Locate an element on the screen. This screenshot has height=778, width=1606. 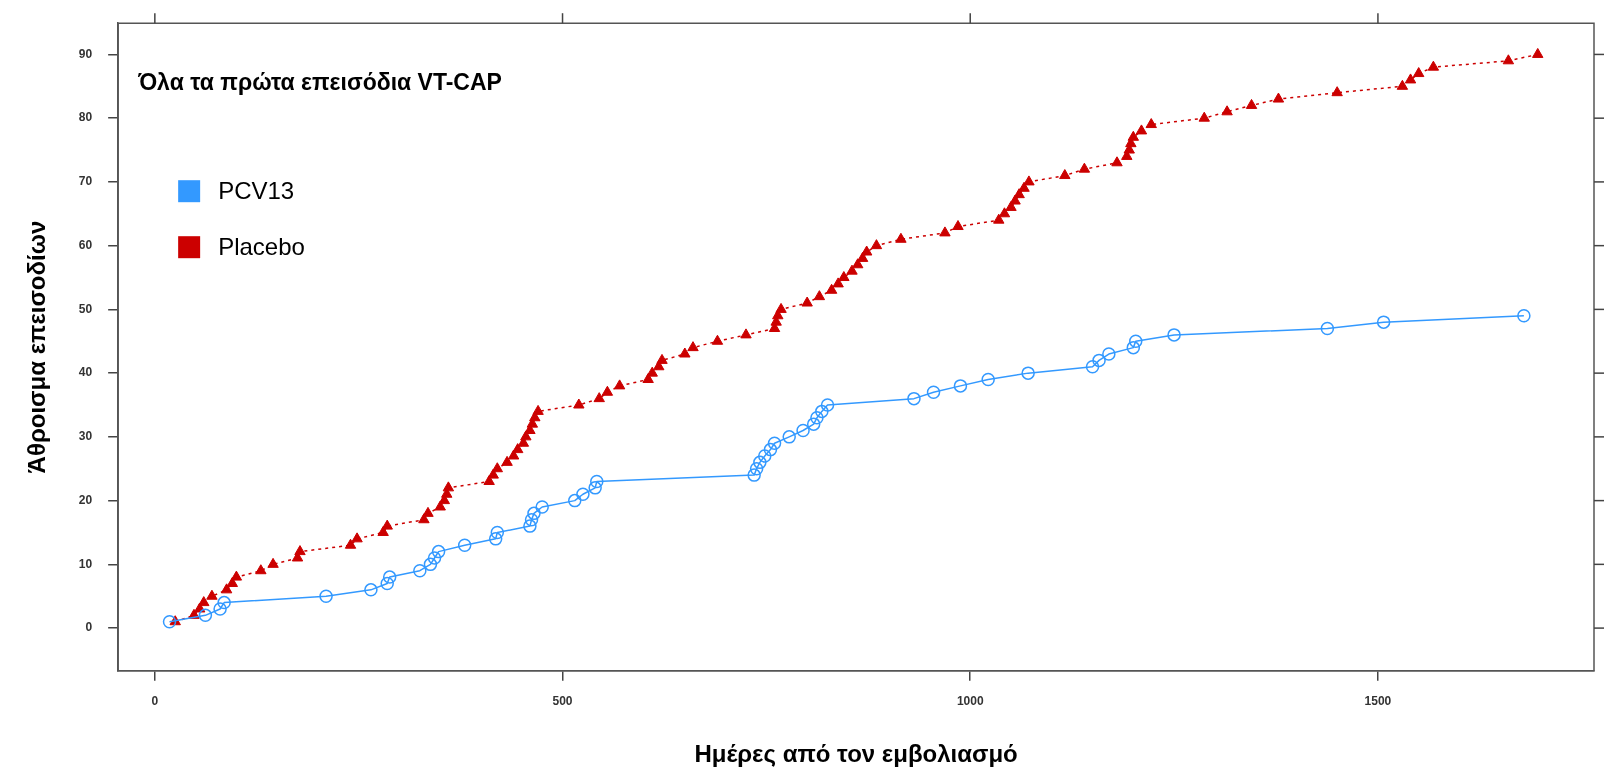
text: Όλα τα πρώτα επεισόδια VT-CAP is located at coordinates (319, 81).